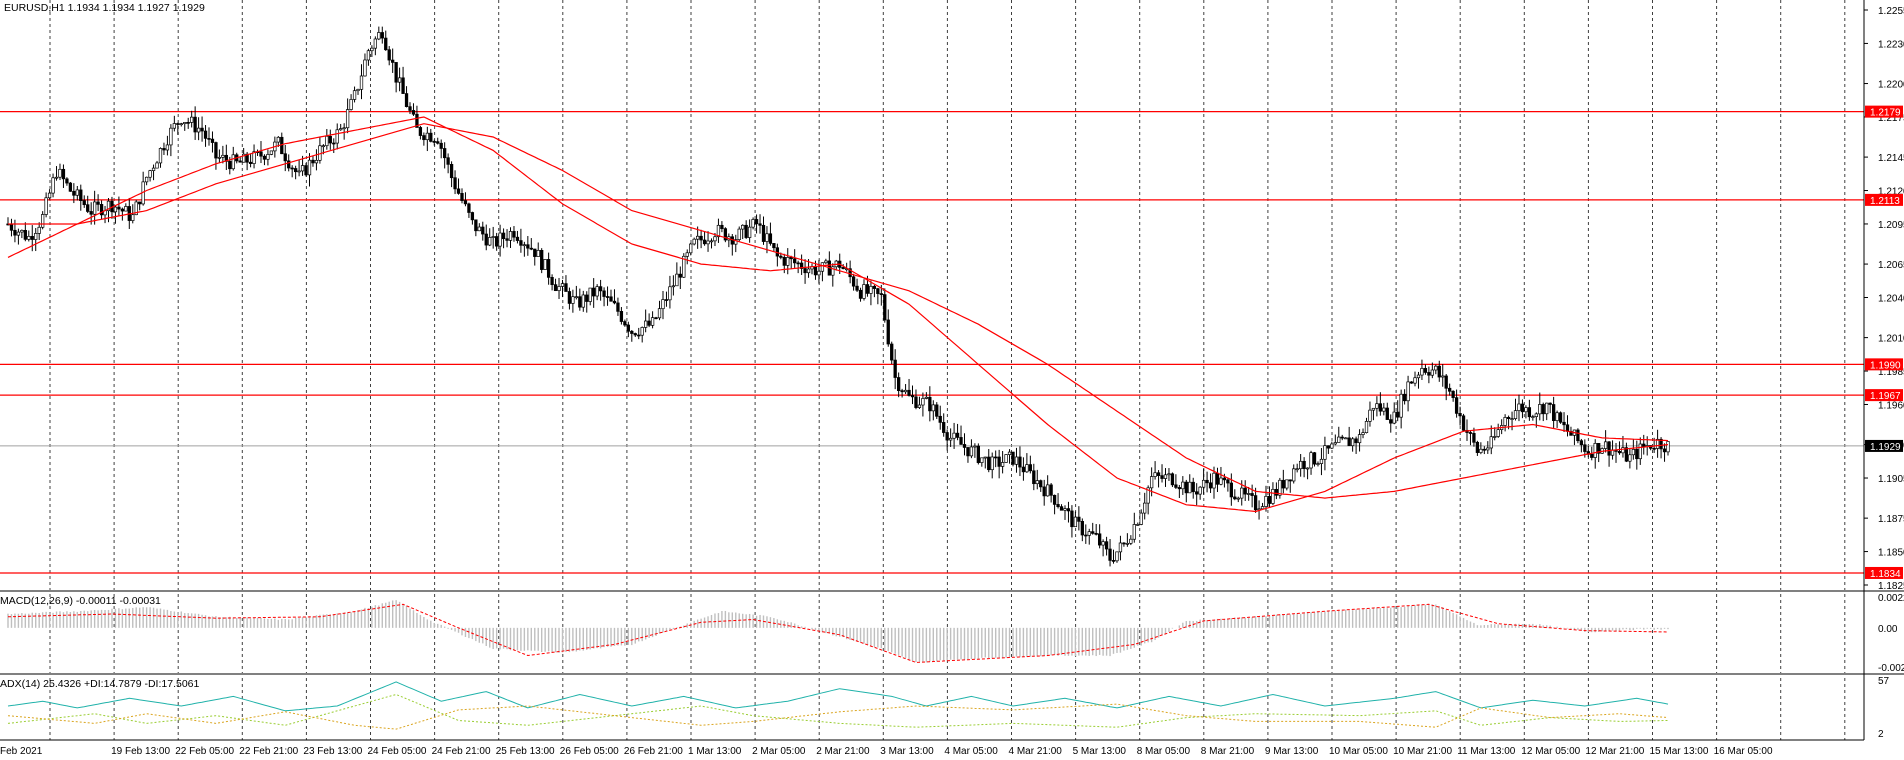  What do you see at coordinates (1891, 479) in the screenshot?
I see `price-tick-label: 1.1905` at bounding box center [1891, 479].